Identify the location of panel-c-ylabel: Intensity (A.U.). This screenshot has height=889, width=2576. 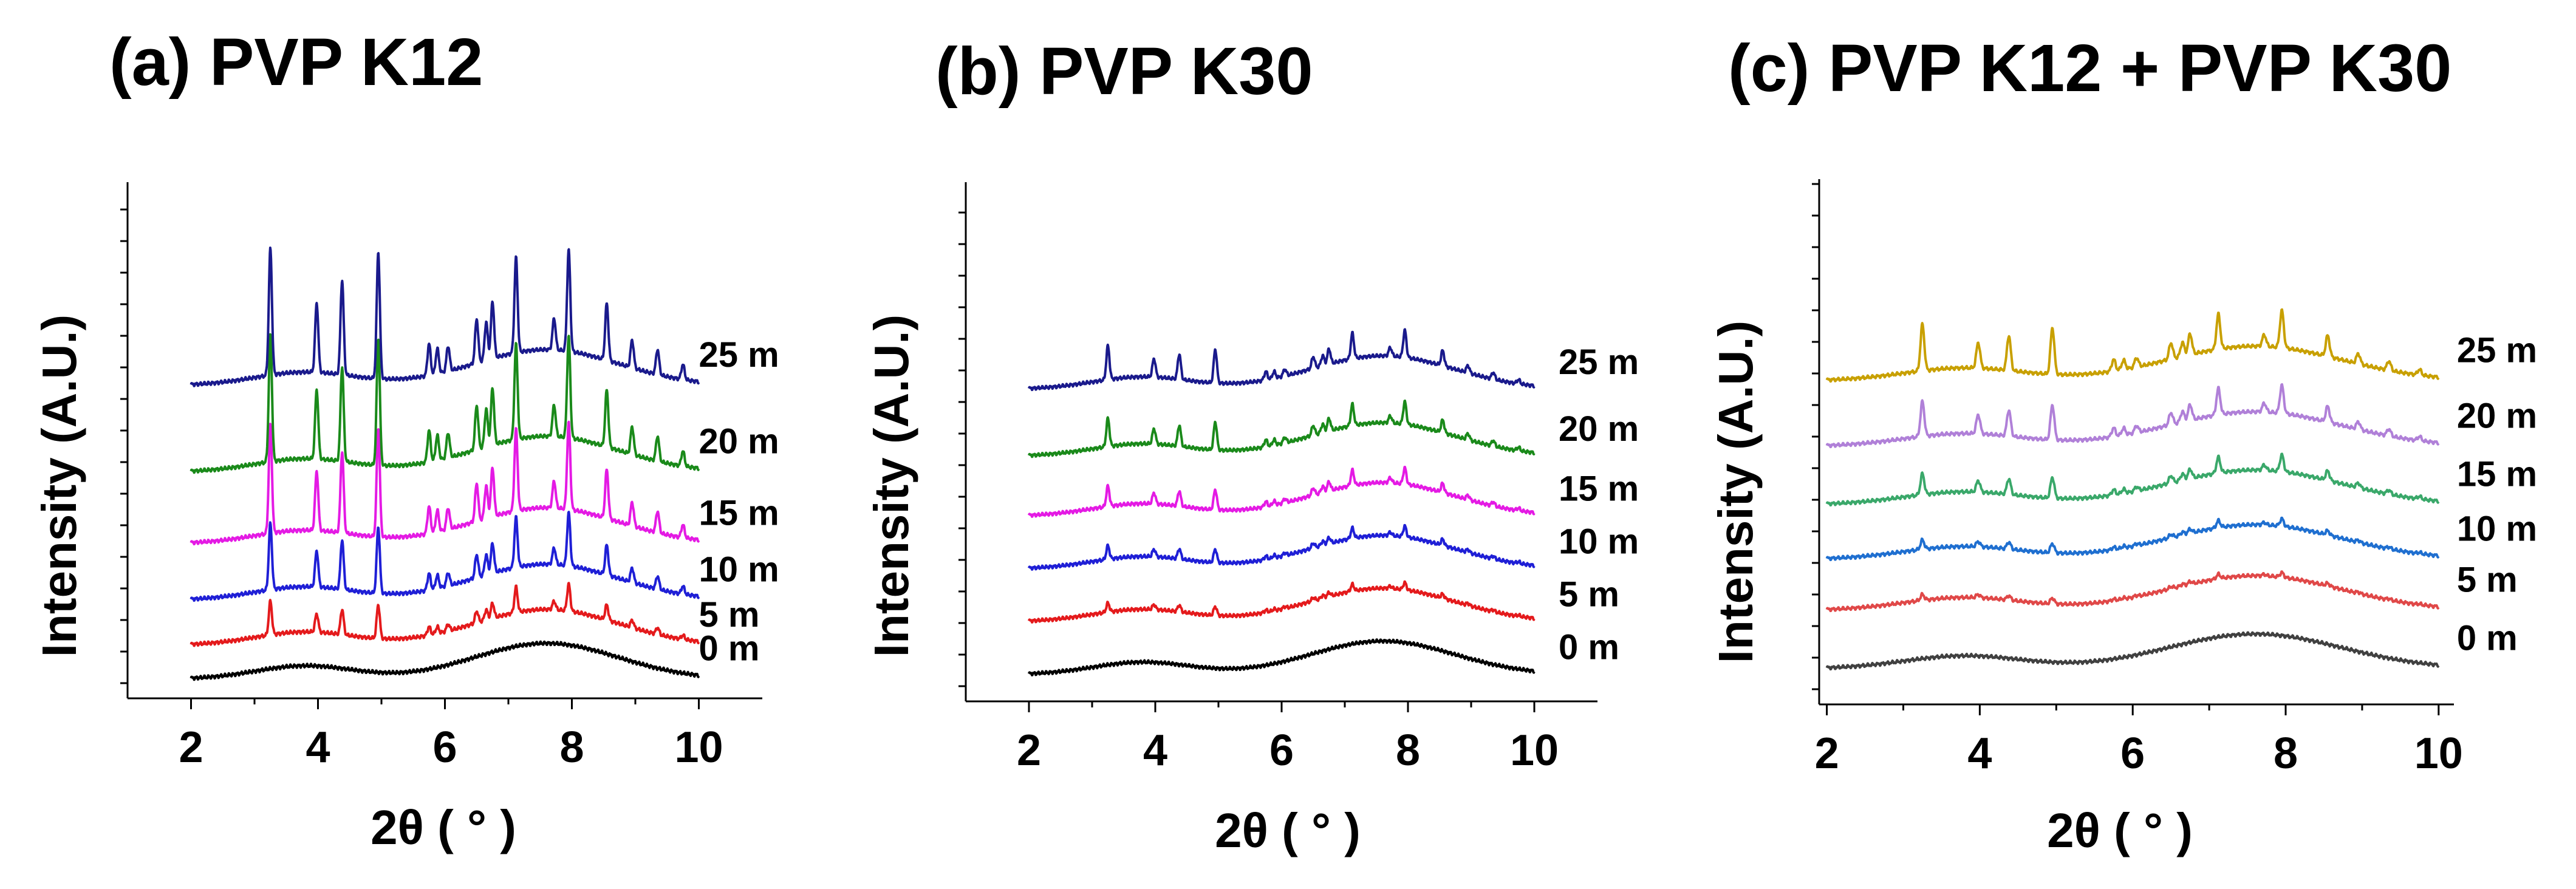
(1736, 492).